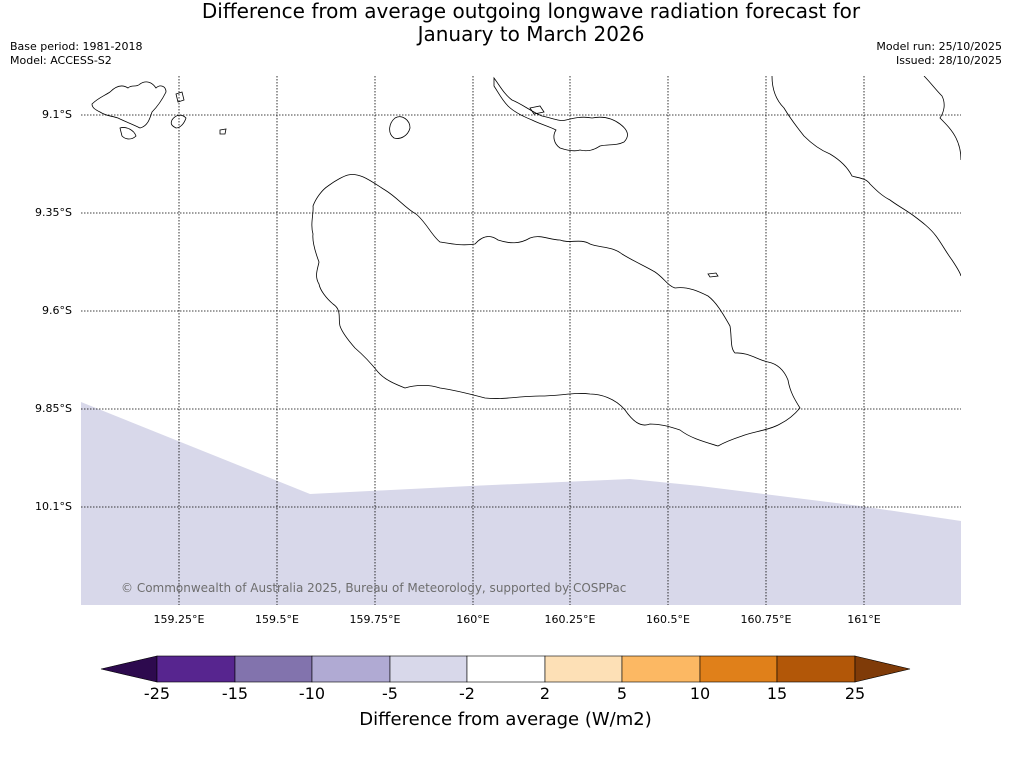  I want to click on latitude-label: 9.85°S, so click(53, 408).